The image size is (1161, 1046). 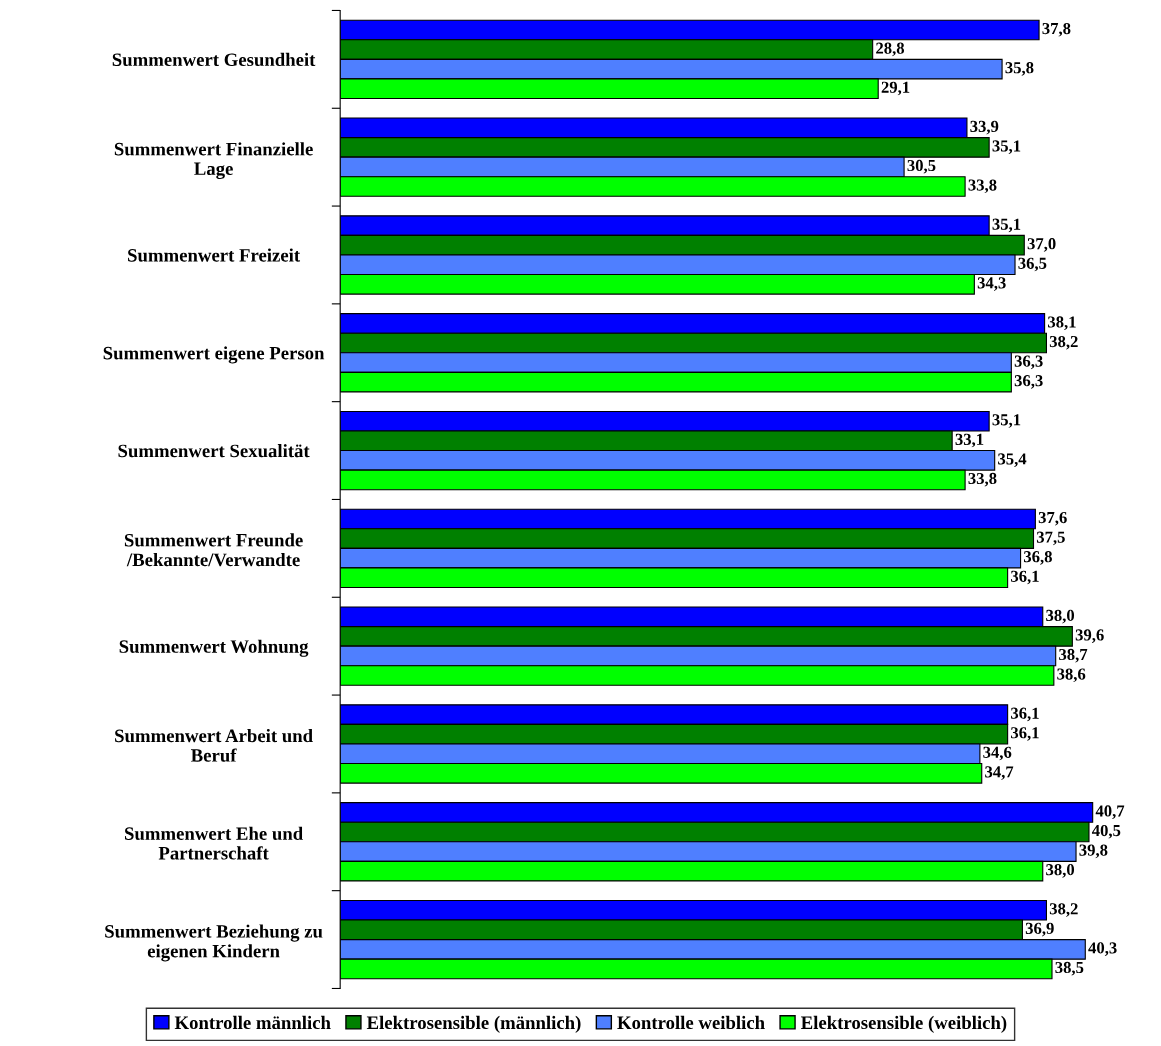 What do you see at coordinates (213, 843) in the screenshot?
I see `y-tick-label: Summenwert Ehe und Partnerschaft` at bounding box center [213, 843].